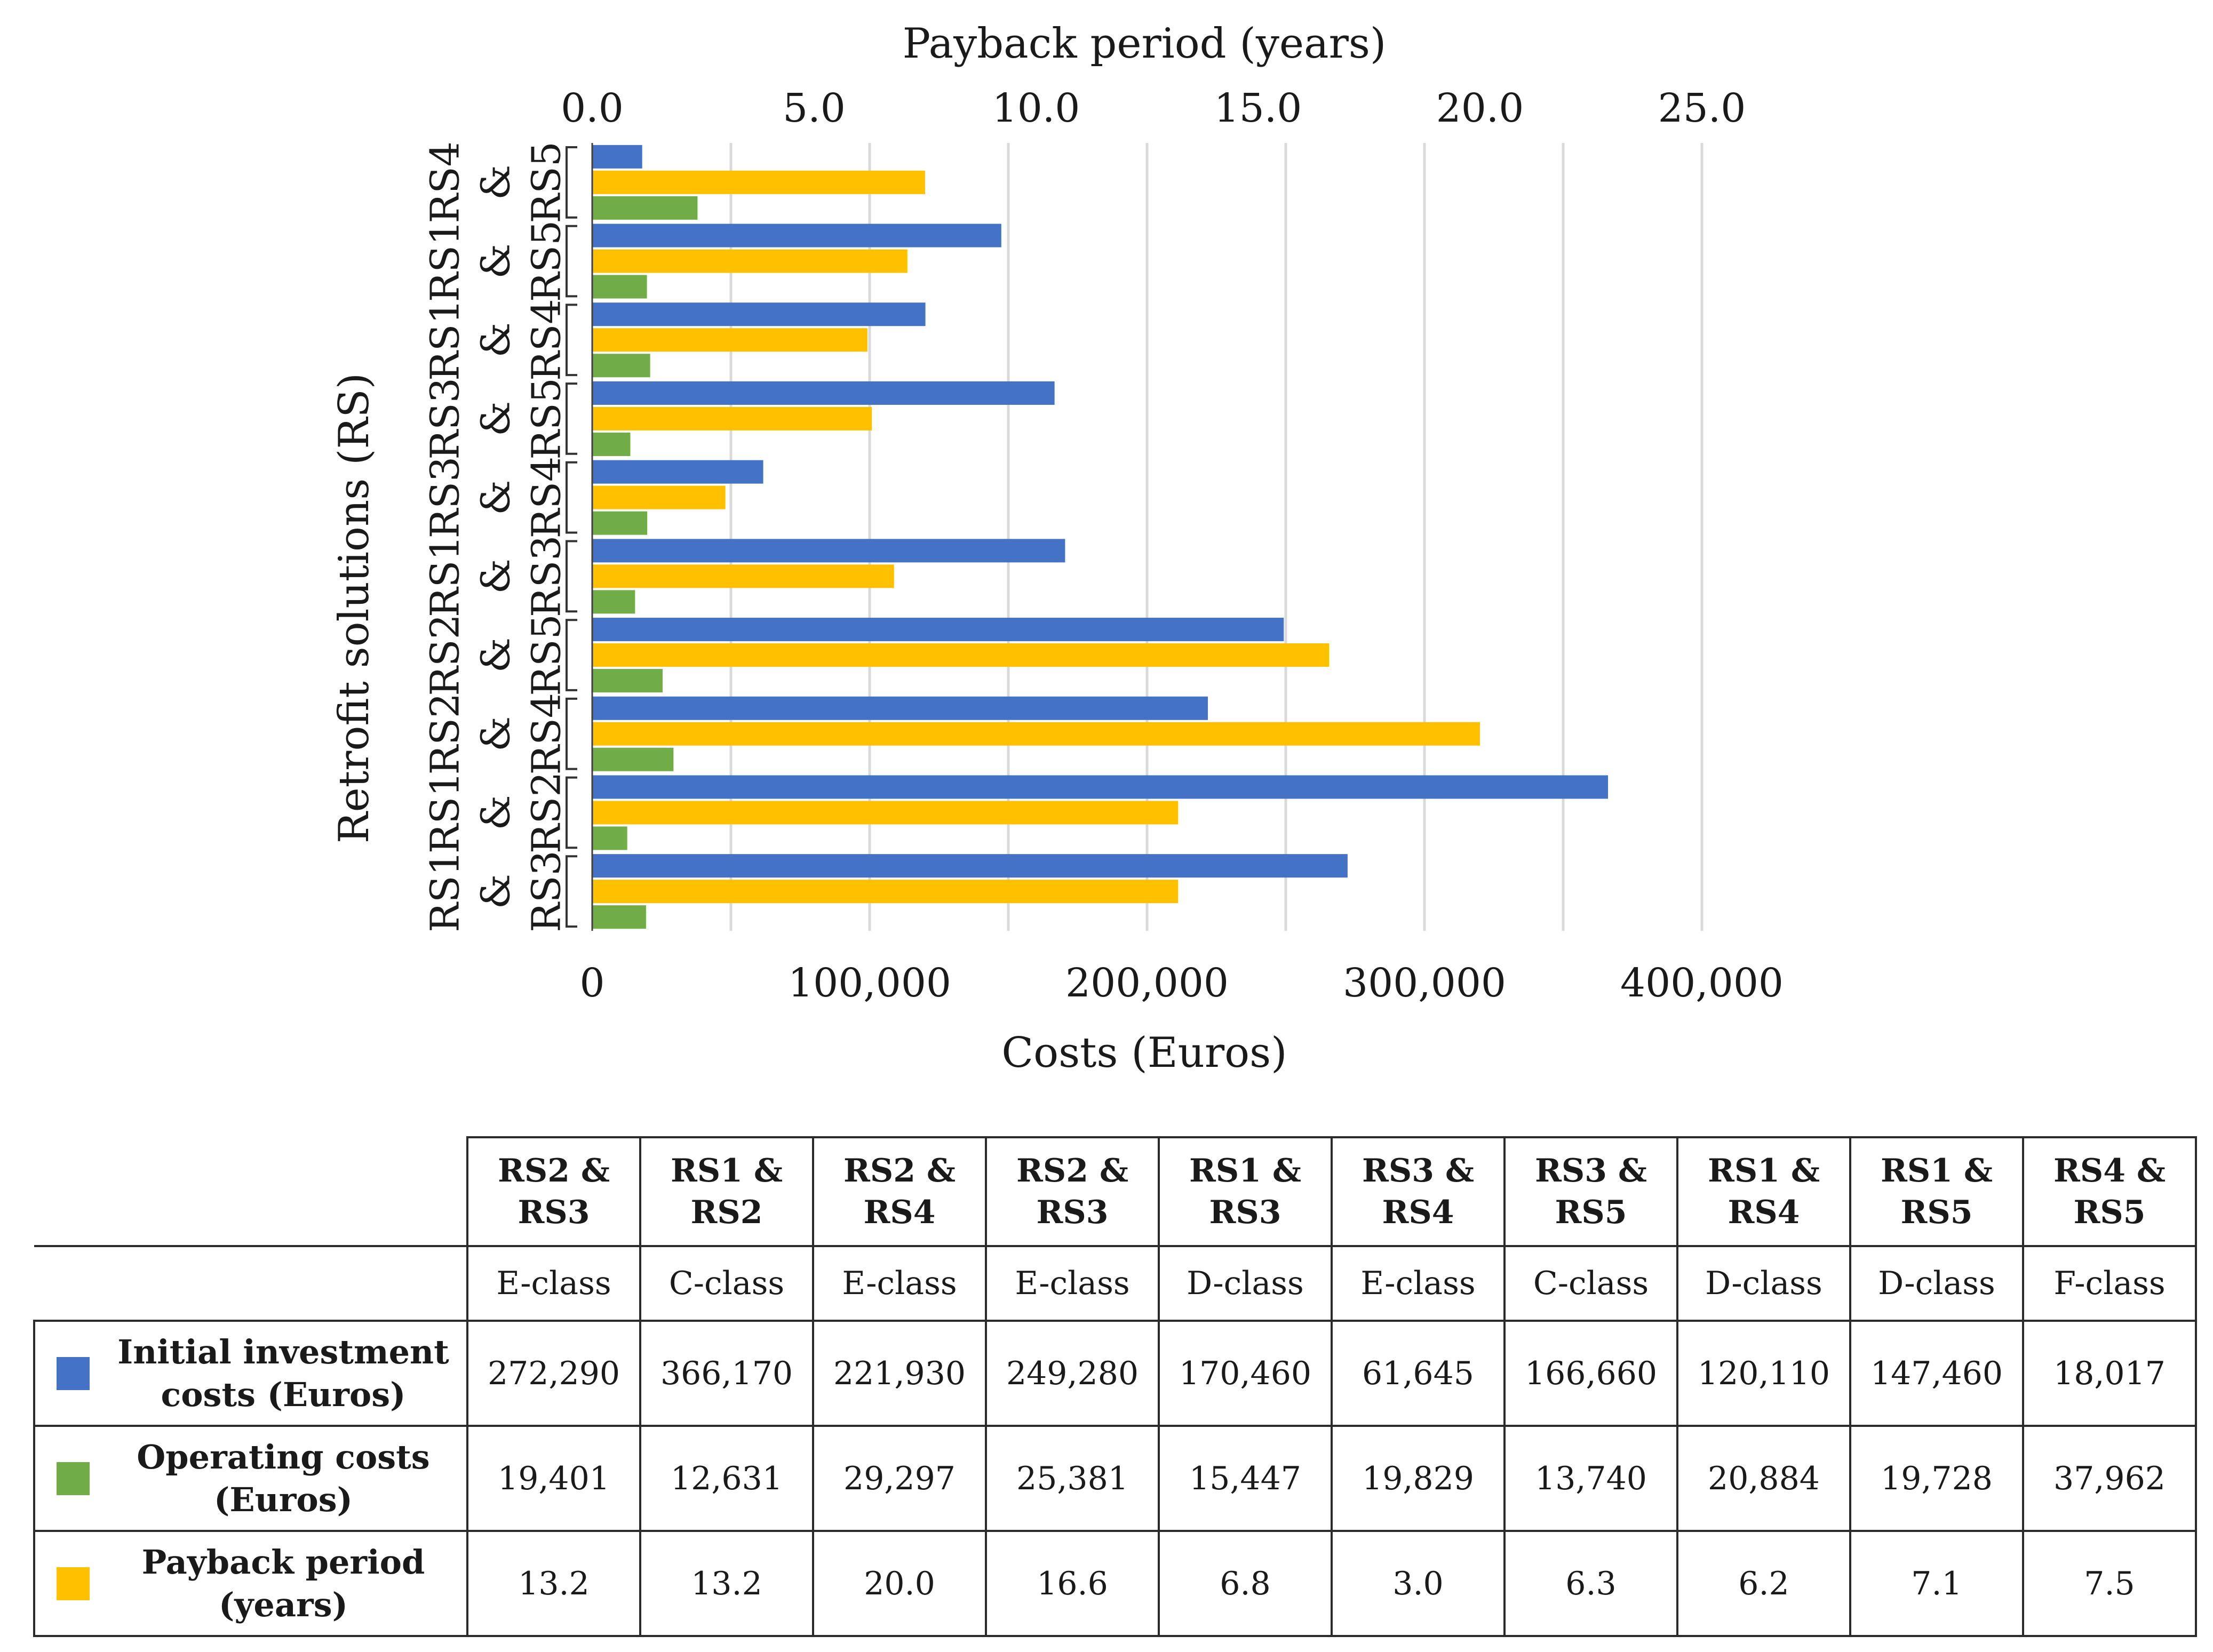 This screenshot has height=1652, width=2213. Describe the element at coordinates (250, 1584) in the screenshot. I see `row-label: Payback period (years)` at that location.